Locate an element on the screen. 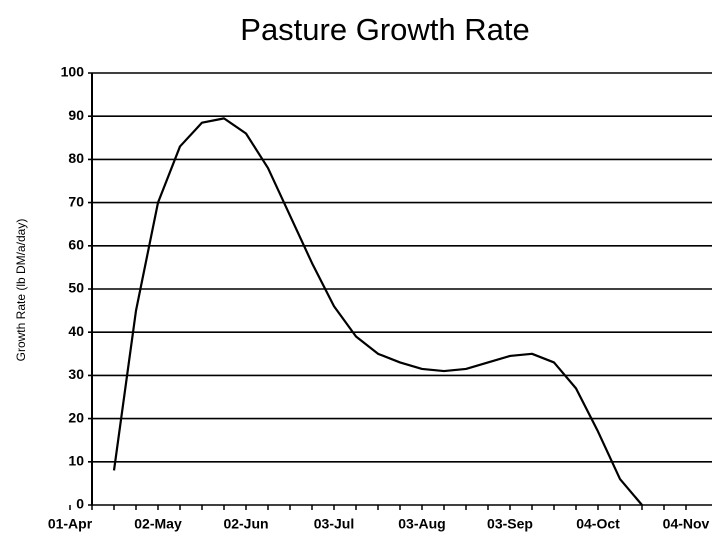 This screenshot has width=718, height=538. y-tick-label: 50 is located at coordinates (76, 288).